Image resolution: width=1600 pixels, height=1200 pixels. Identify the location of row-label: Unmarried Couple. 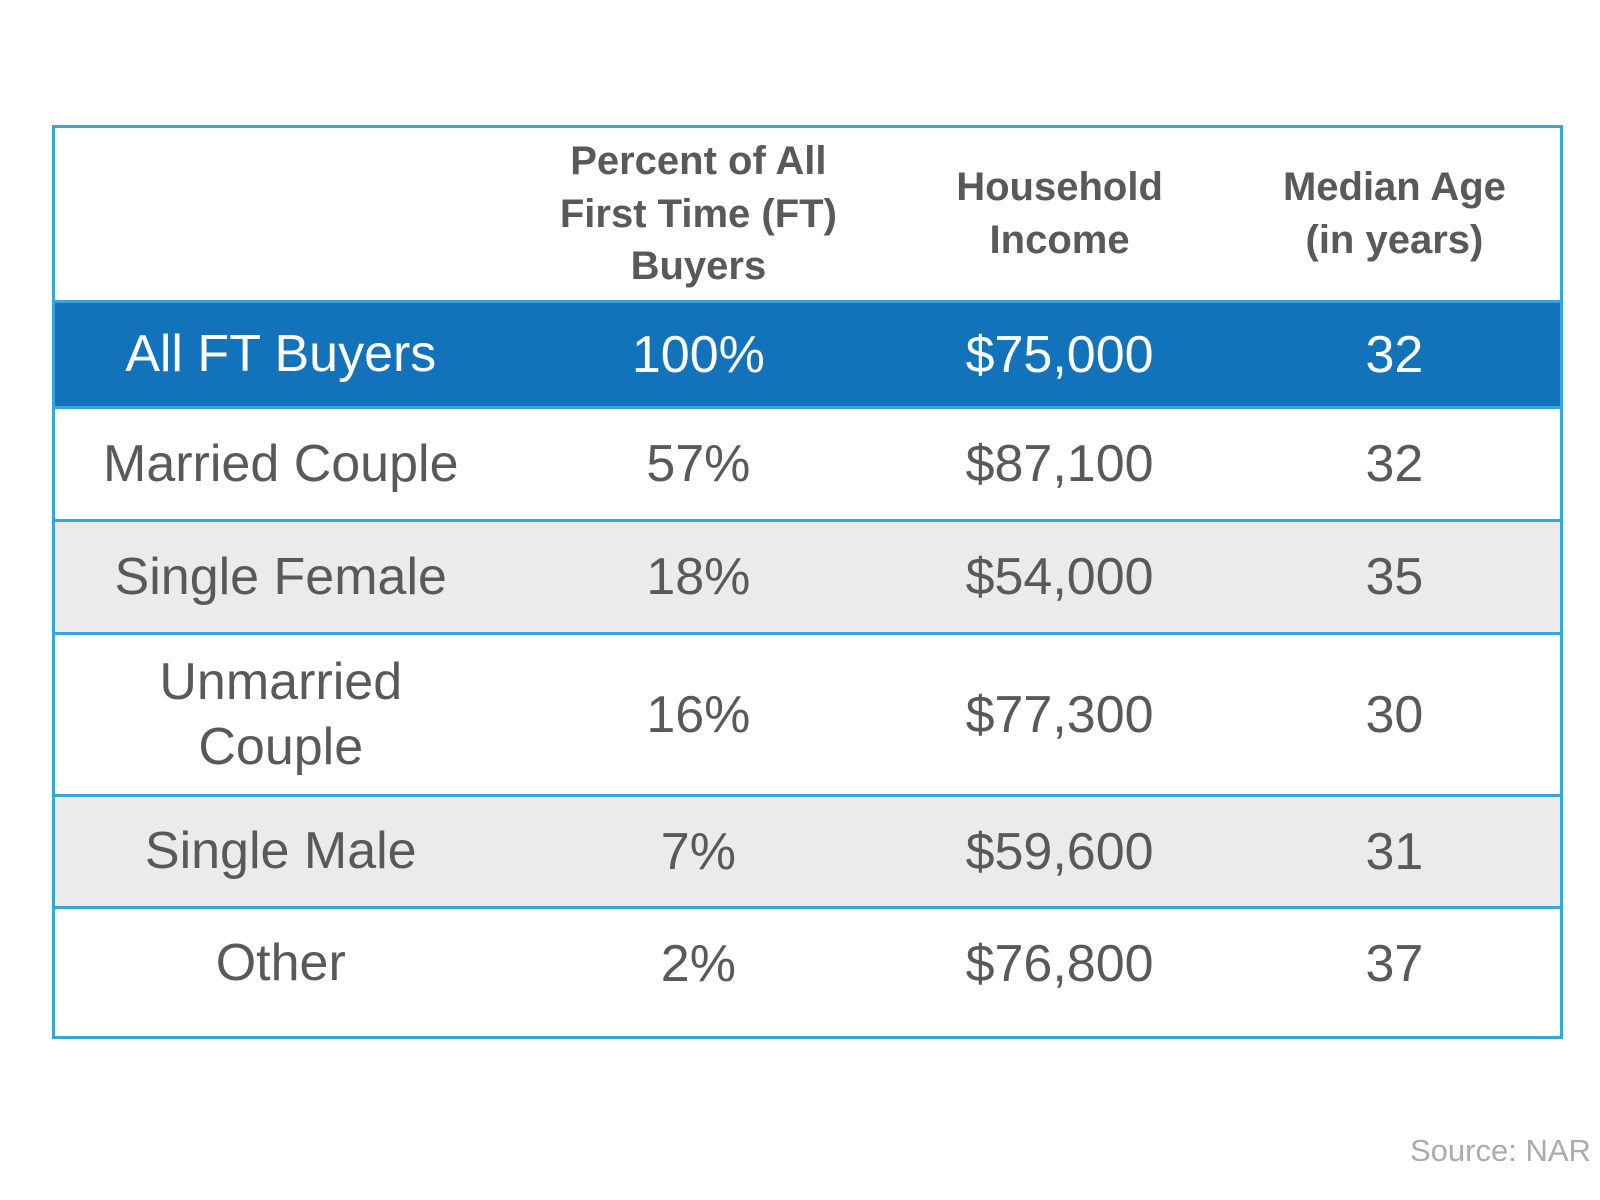
(281, 714).